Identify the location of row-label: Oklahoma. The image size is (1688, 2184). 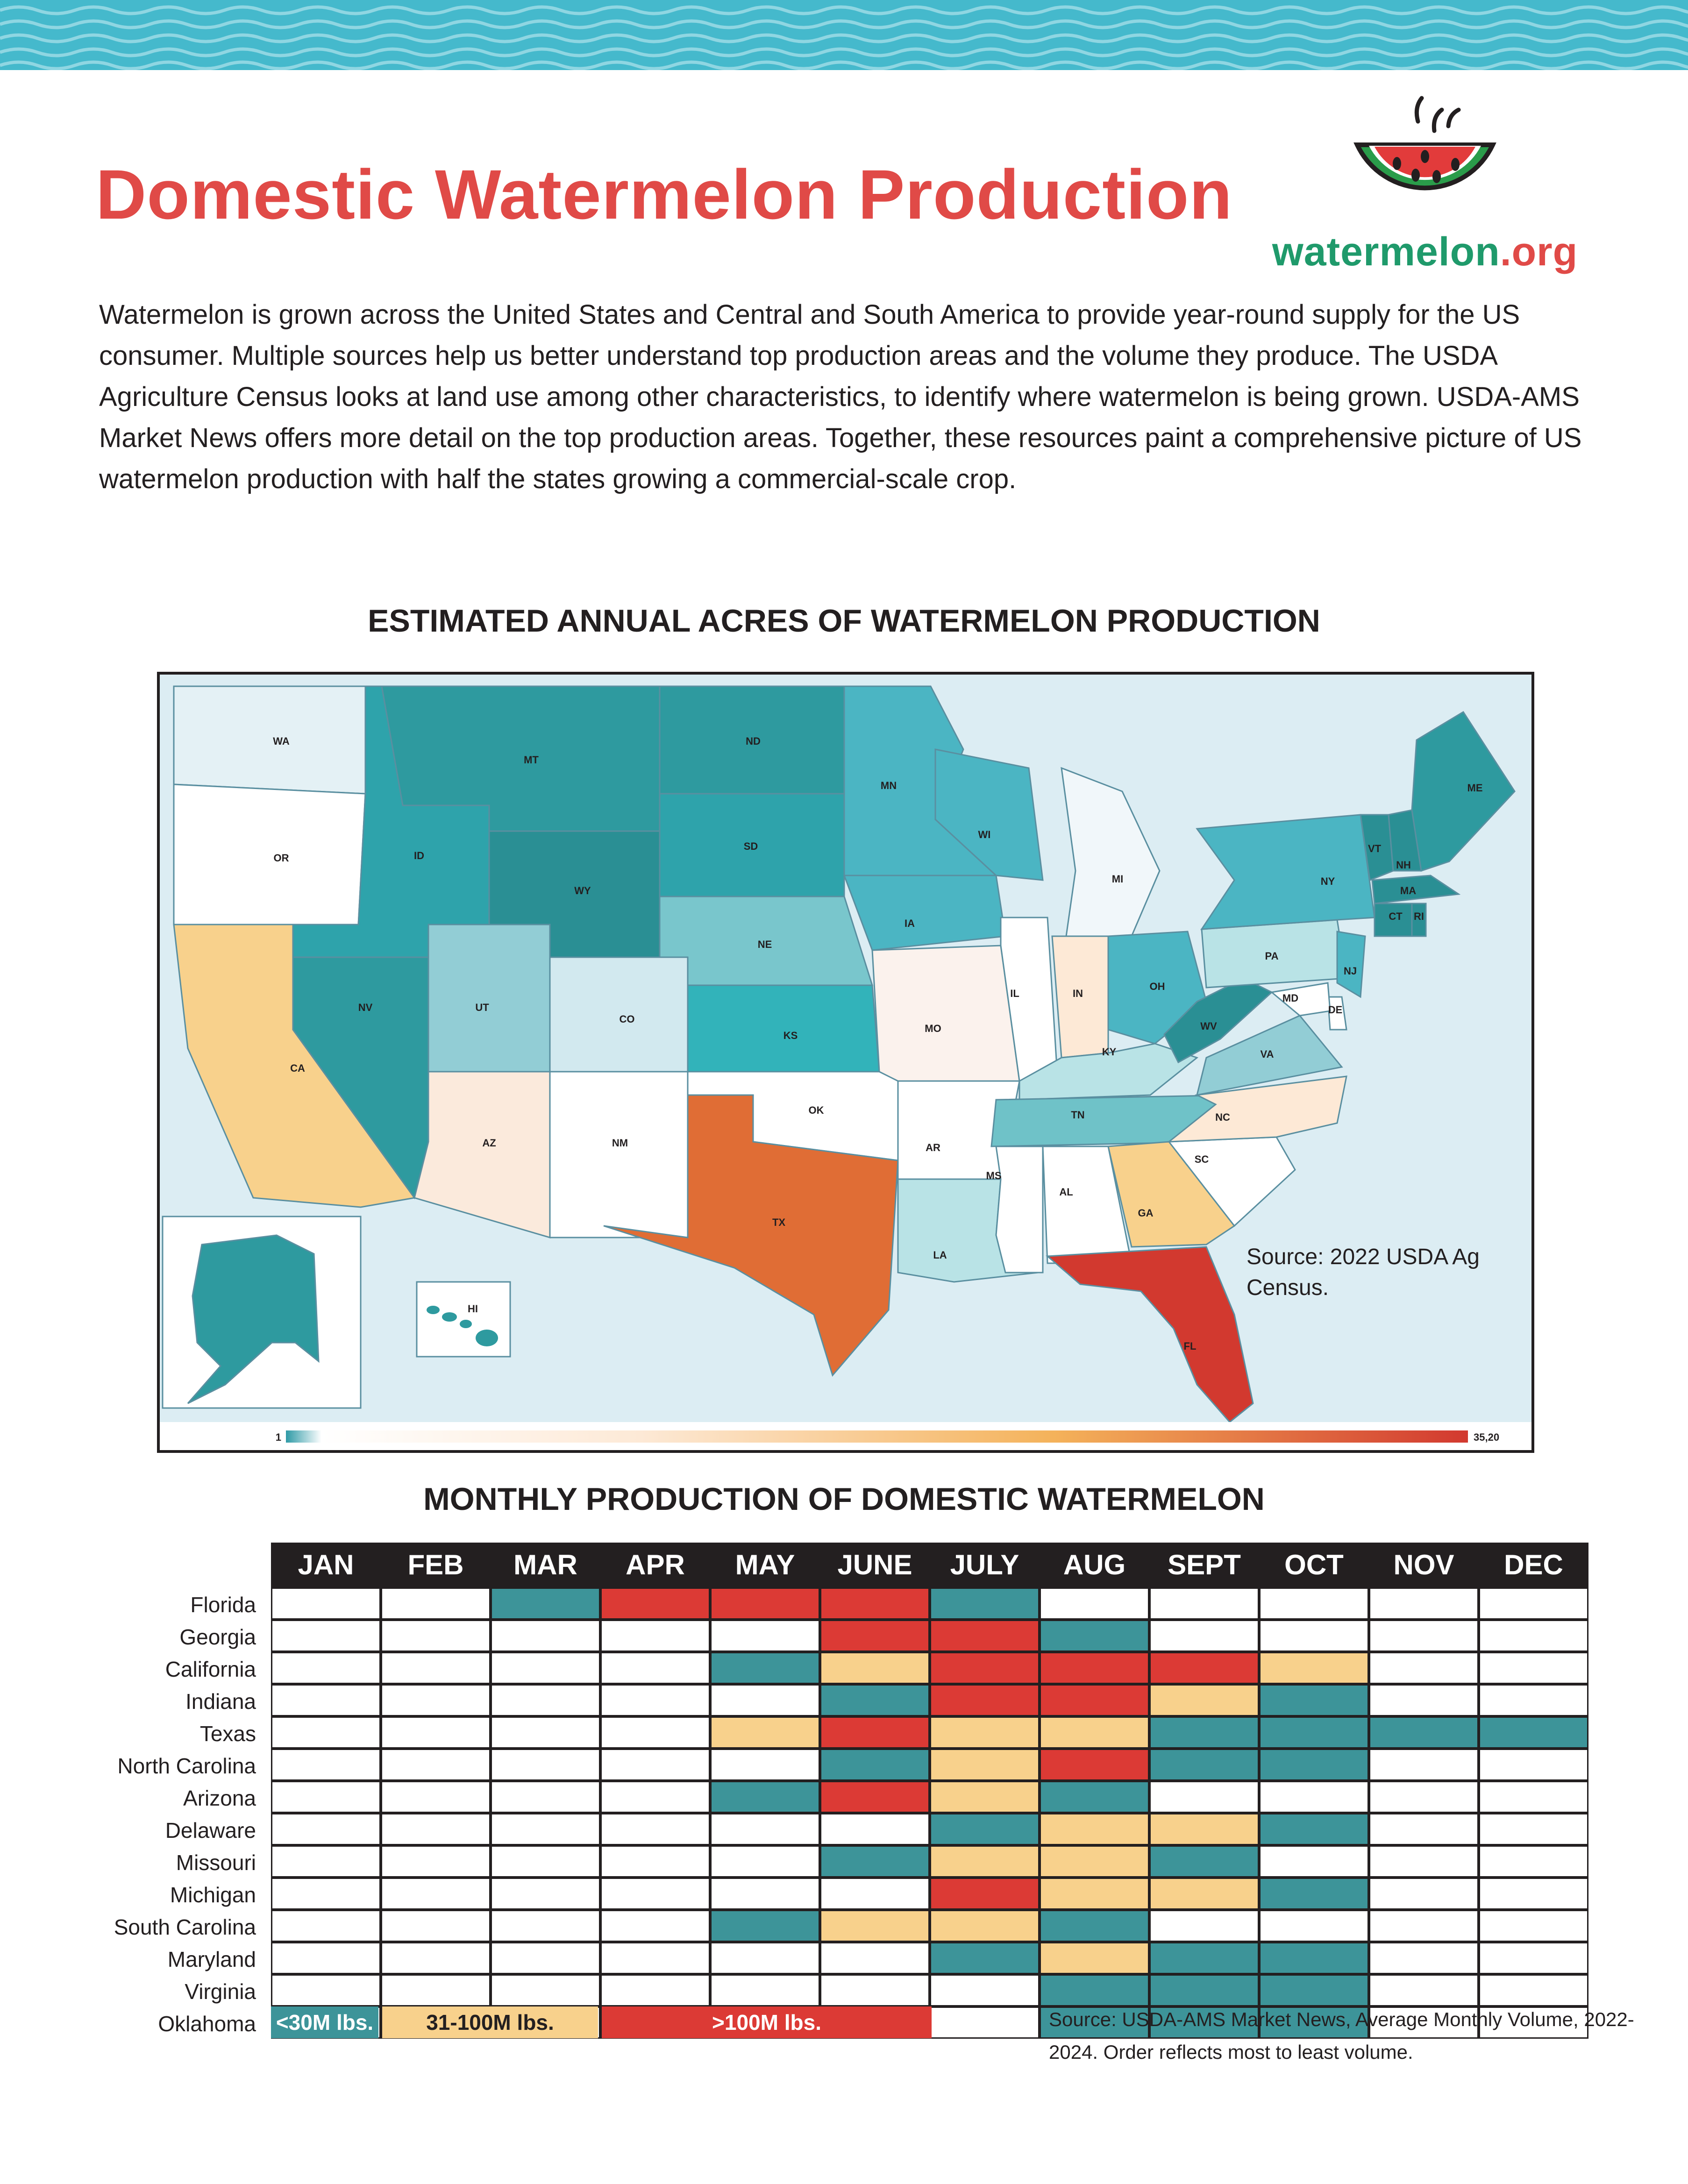
(207, 2024).